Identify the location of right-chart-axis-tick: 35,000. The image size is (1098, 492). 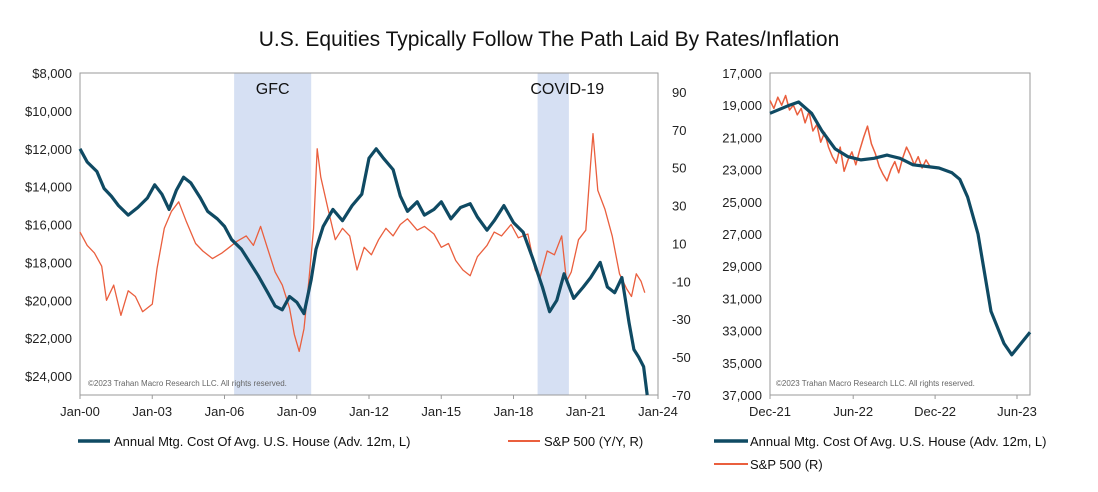
(742, 363).